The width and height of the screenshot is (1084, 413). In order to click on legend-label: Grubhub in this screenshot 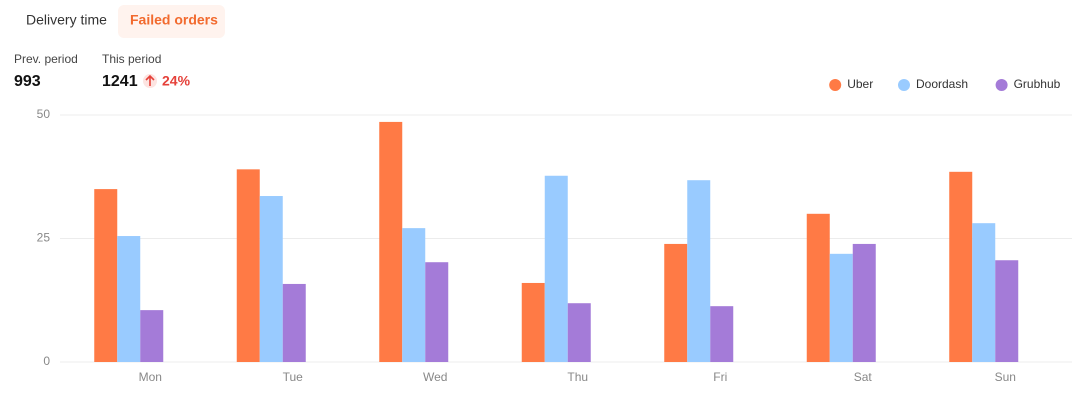, I will do `click(1037, 84)`.